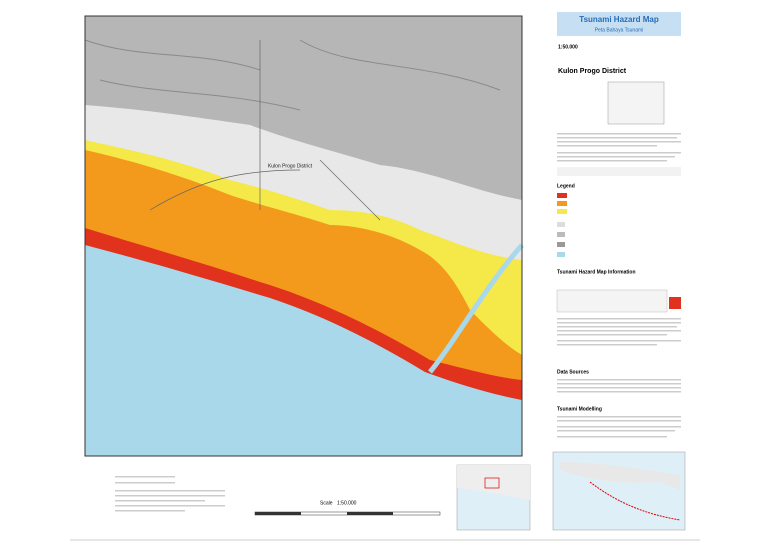 Image resolution: width=768 pixels, height=543 pixels. Describe the element at coordinates (290, 166) in the screenshot. I see `map-place-label: Kulon Progo District` at that location.